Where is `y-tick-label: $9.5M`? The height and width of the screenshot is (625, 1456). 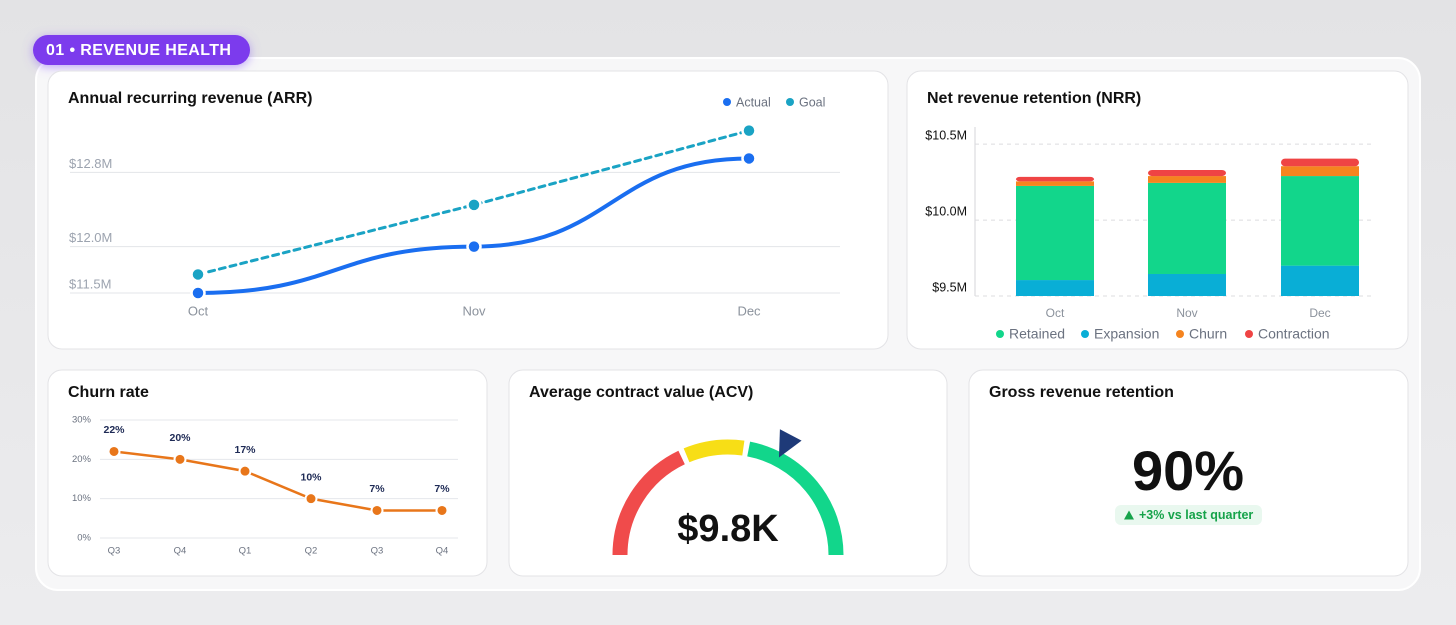
y-tick-label: $9.5M is located at coordinates (949, 287).